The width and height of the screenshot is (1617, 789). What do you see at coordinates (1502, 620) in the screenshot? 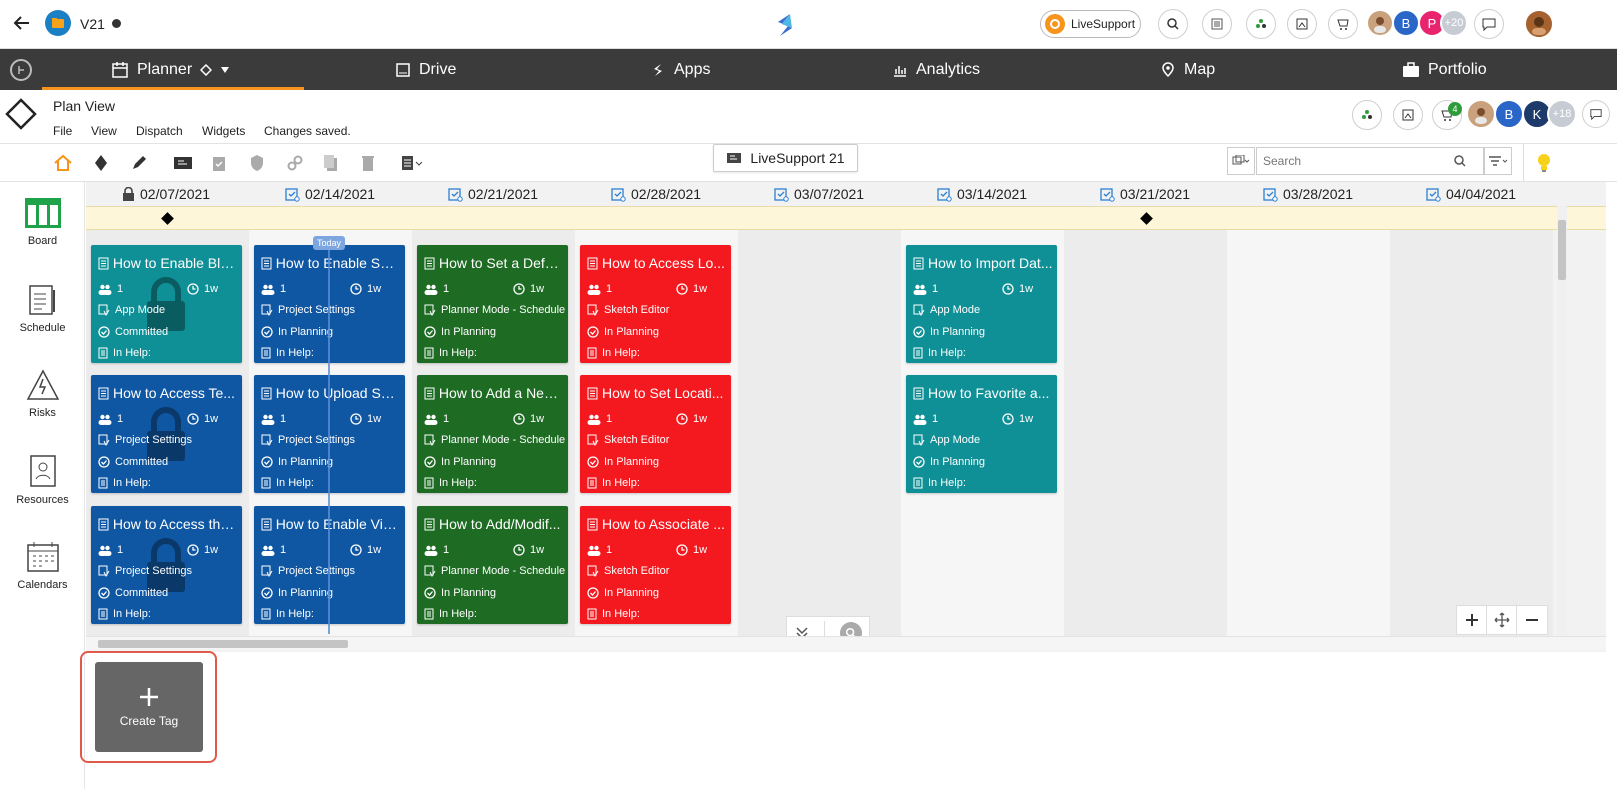
I see `fit-view-icon` at bounding box center [1502, 620].